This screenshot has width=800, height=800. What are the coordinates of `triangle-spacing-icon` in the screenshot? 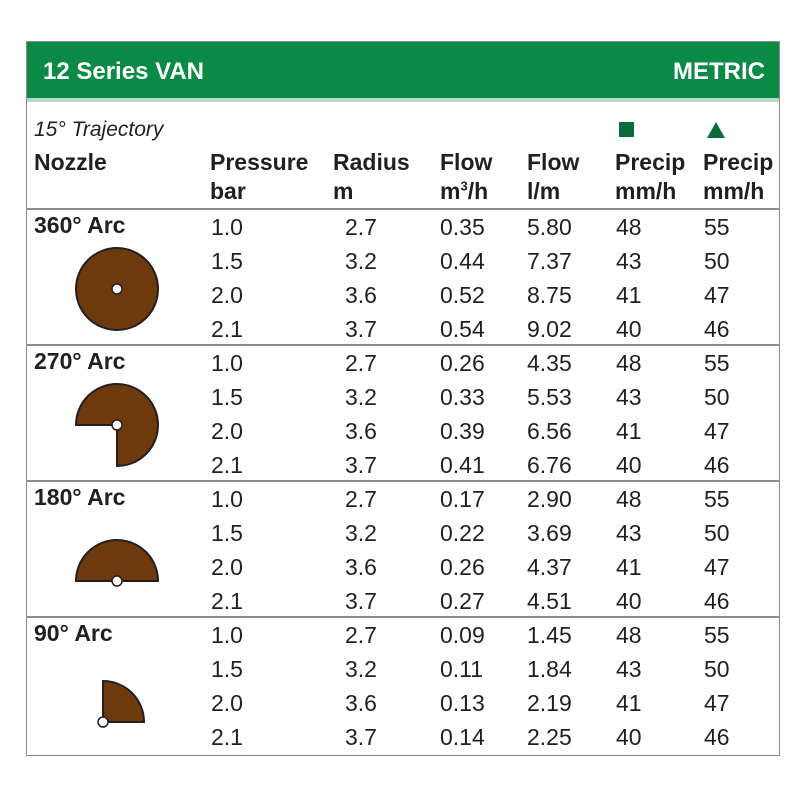 It's located at (716, 130).